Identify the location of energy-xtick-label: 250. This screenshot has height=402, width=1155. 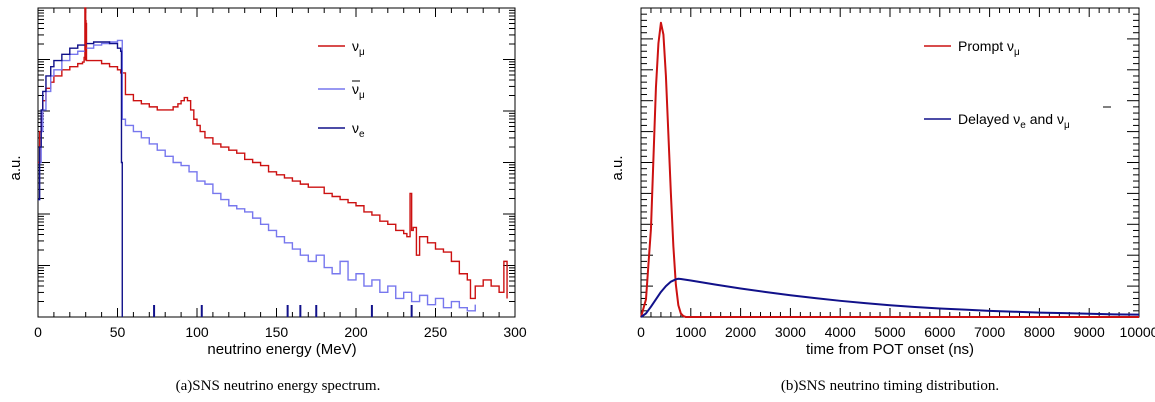
(436, 332).